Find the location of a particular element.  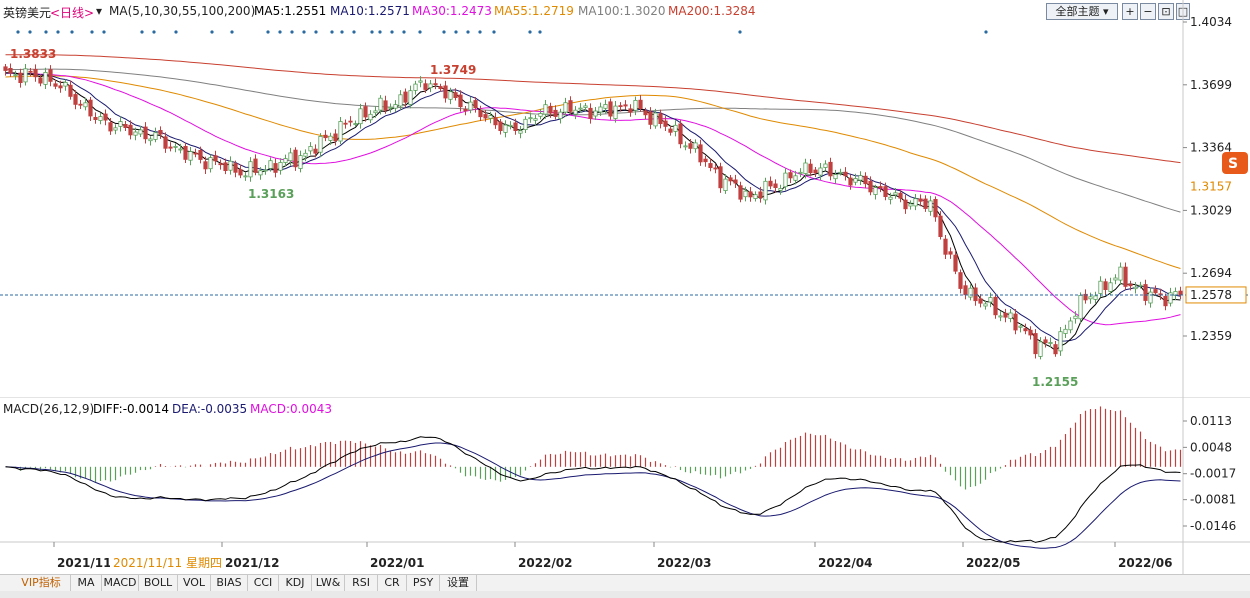

indicator-tab: 设置 is located at coordinates (458, 583).